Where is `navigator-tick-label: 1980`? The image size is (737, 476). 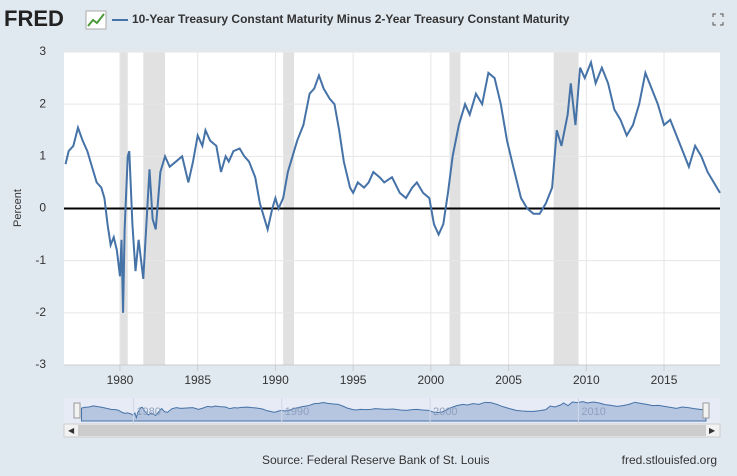
navigator-tick-label: 1980 is located at coordinates (148, 412).